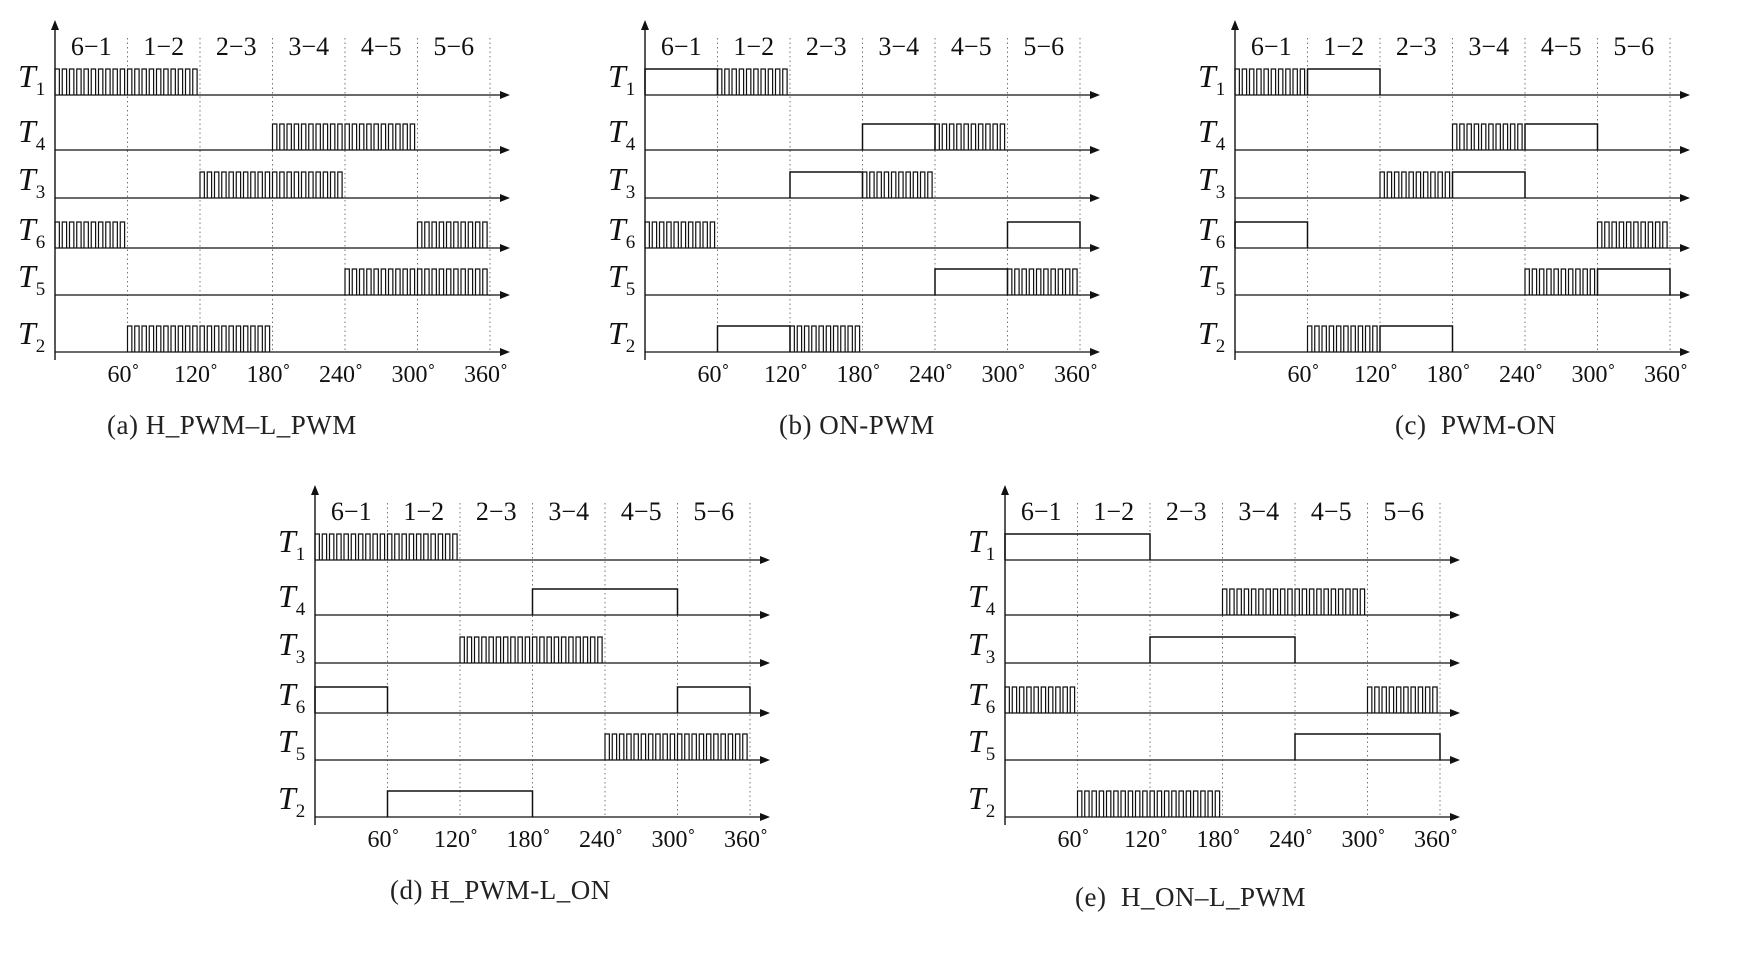 The image size is (1756, 967). What do you see at coordinates (291, 647) in the screenshot?
I see `row-label-T3: T3` at bounding box center [291, 647].